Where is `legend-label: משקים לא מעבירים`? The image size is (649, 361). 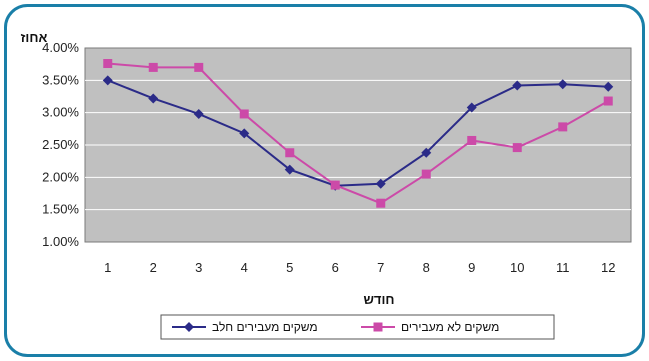 legend-label: משקים לא מעבירים is located at coordinates (450, 327).